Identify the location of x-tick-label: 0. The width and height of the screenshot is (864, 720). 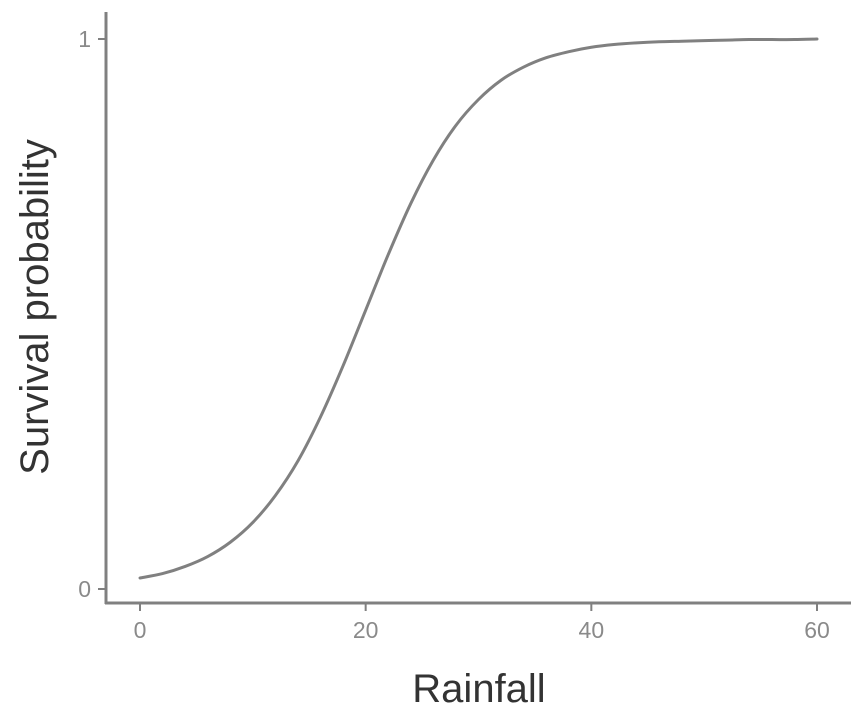
(140, 630).